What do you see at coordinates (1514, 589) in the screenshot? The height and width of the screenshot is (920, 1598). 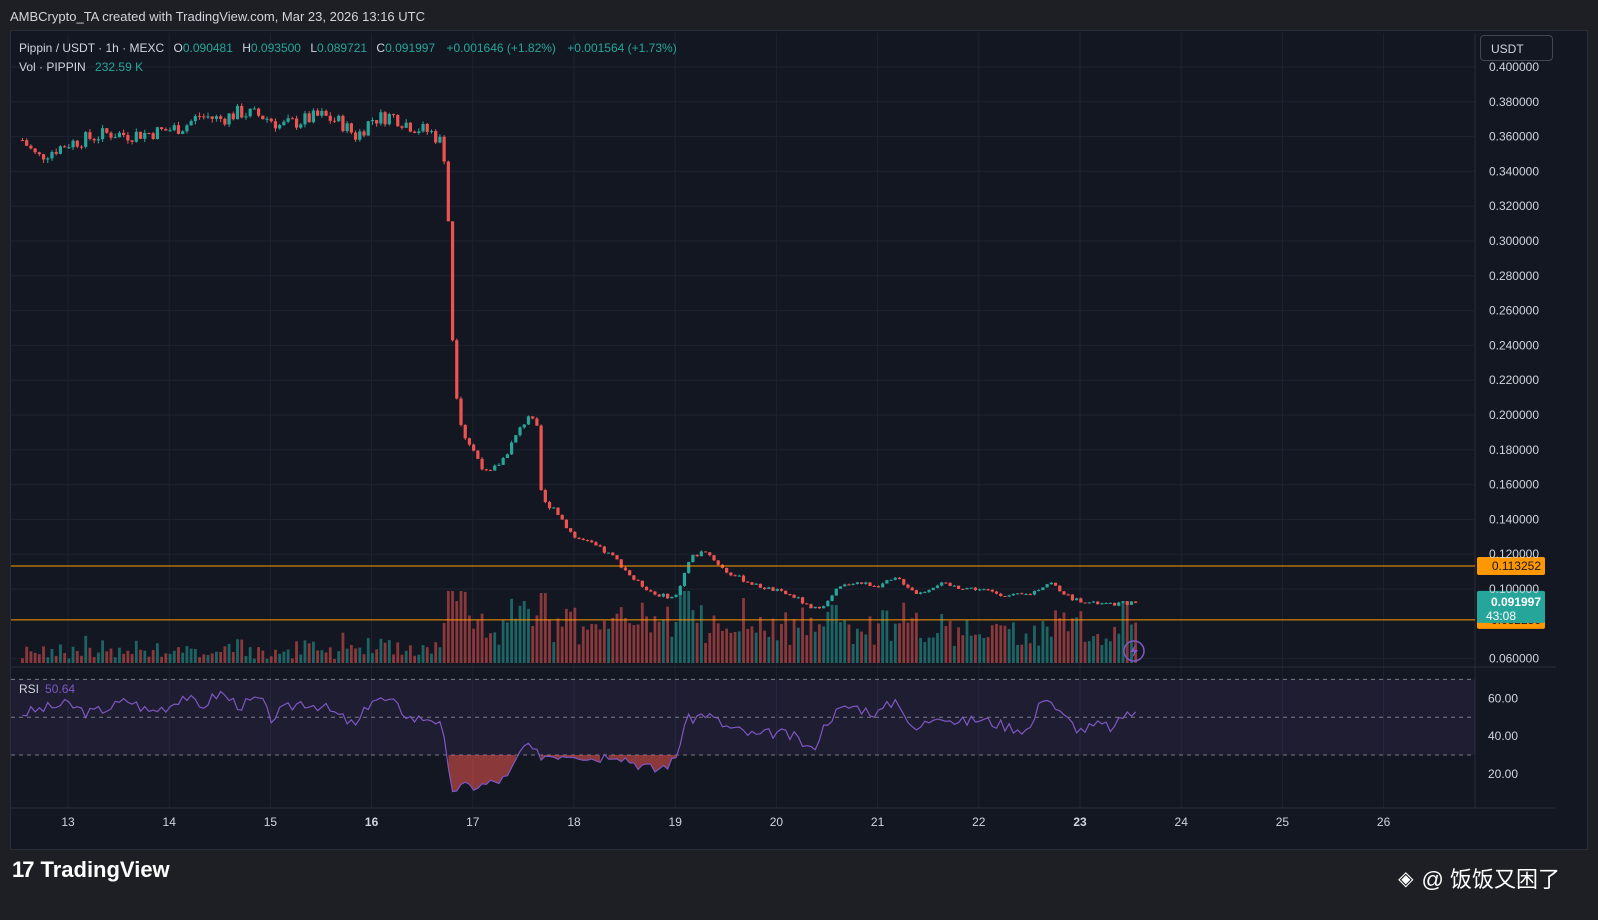 I see `price-tick-label: 0.100000` at bounding box center [1514, 589].